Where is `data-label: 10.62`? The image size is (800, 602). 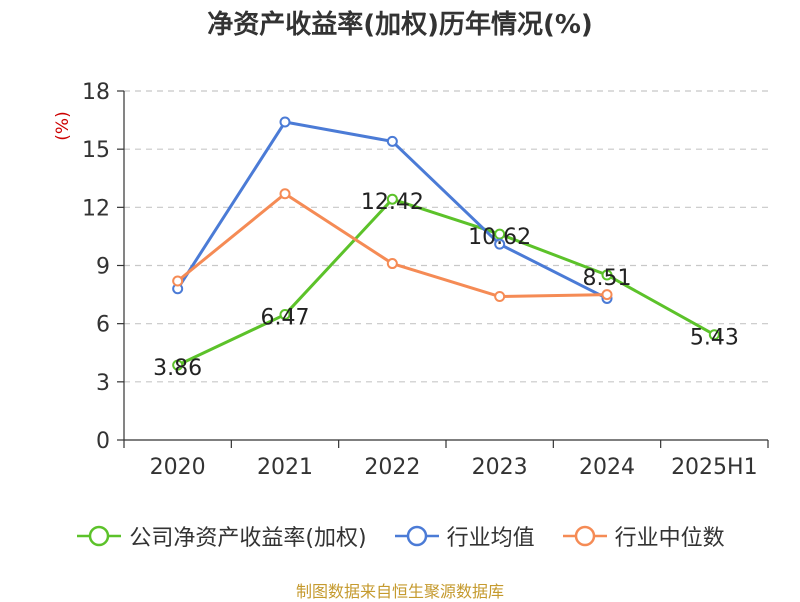
data-label: 10.62 is located at coordinates (499, 237).